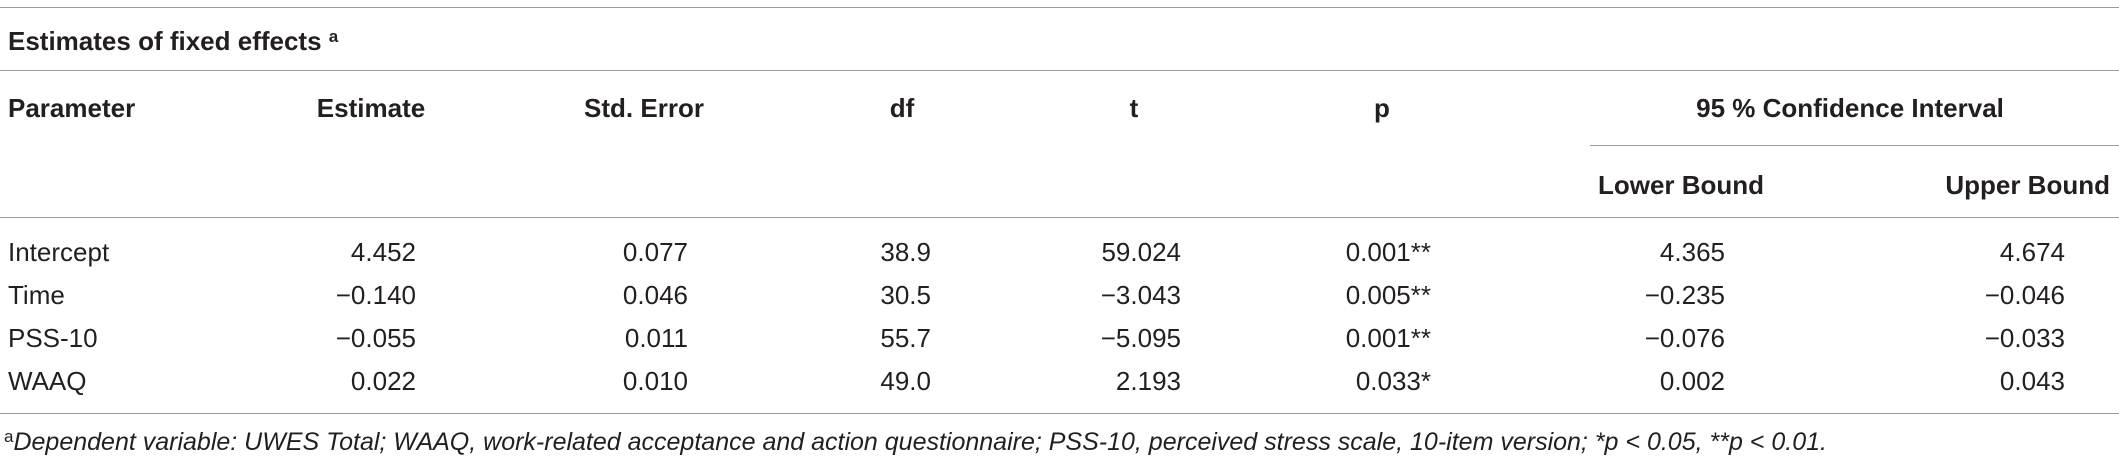  I want to click on table-cell: −5.095, so click(1140, 338).